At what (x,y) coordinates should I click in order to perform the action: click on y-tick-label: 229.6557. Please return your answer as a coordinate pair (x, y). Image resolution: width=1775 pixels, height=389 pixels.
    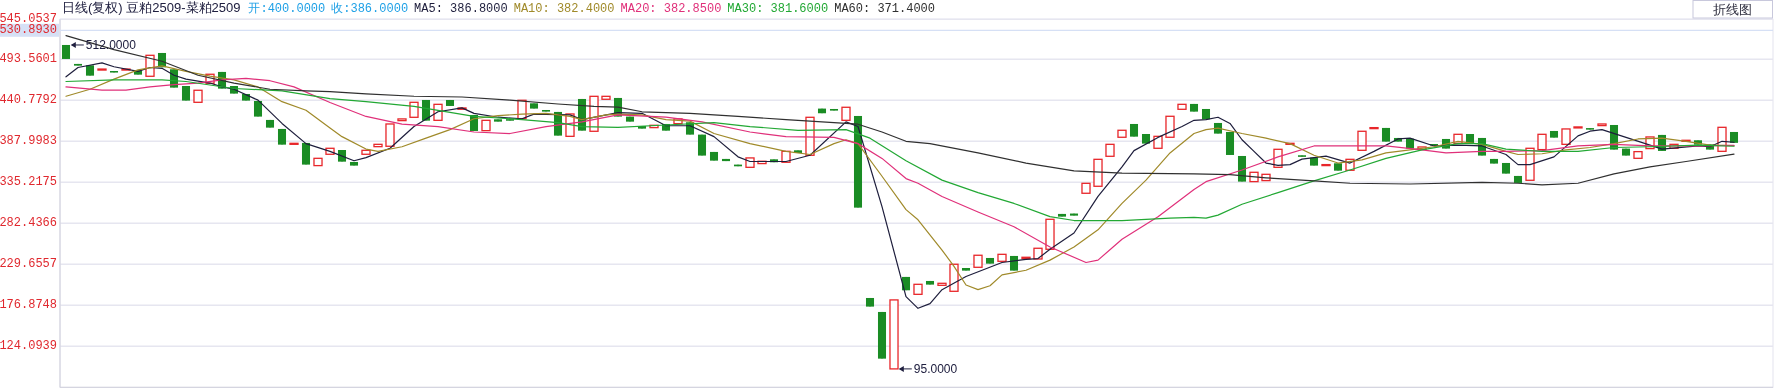
    Looking at the image, I should click on (28, 264).